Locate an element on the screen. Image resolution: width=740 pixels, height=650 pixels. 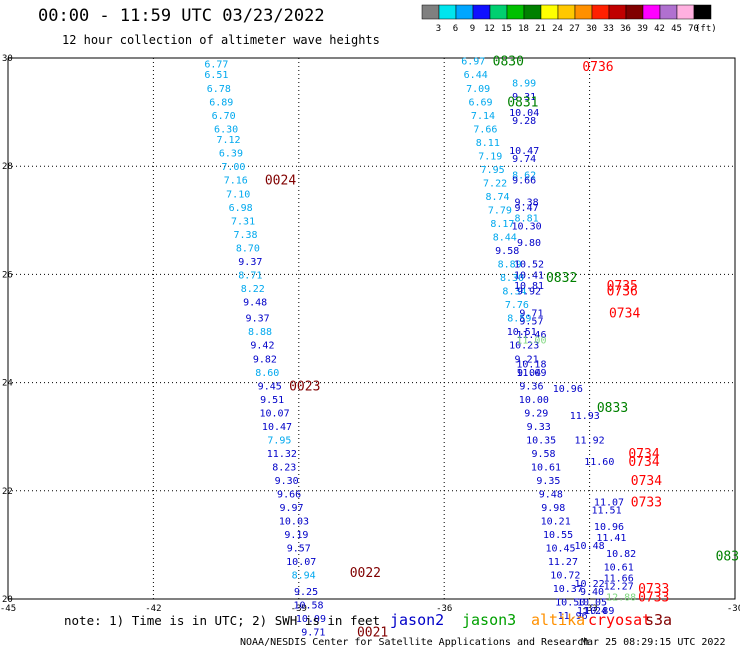
swh-value: 9.19 is located at coordinates (296, 535).